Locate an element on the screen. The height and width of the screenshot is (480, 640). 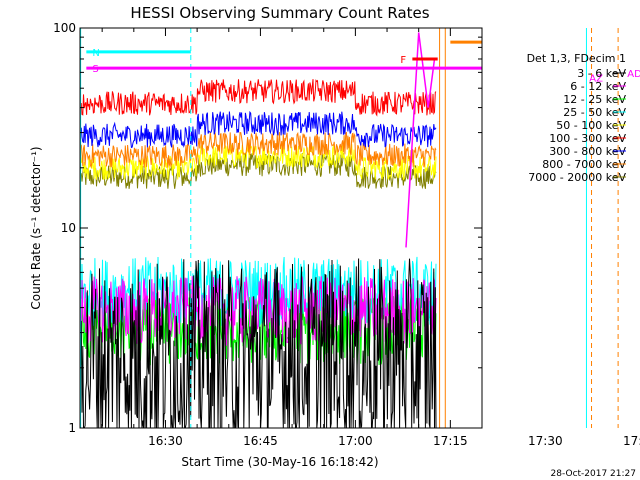
flare-spike is located at coordinates (420, 140).